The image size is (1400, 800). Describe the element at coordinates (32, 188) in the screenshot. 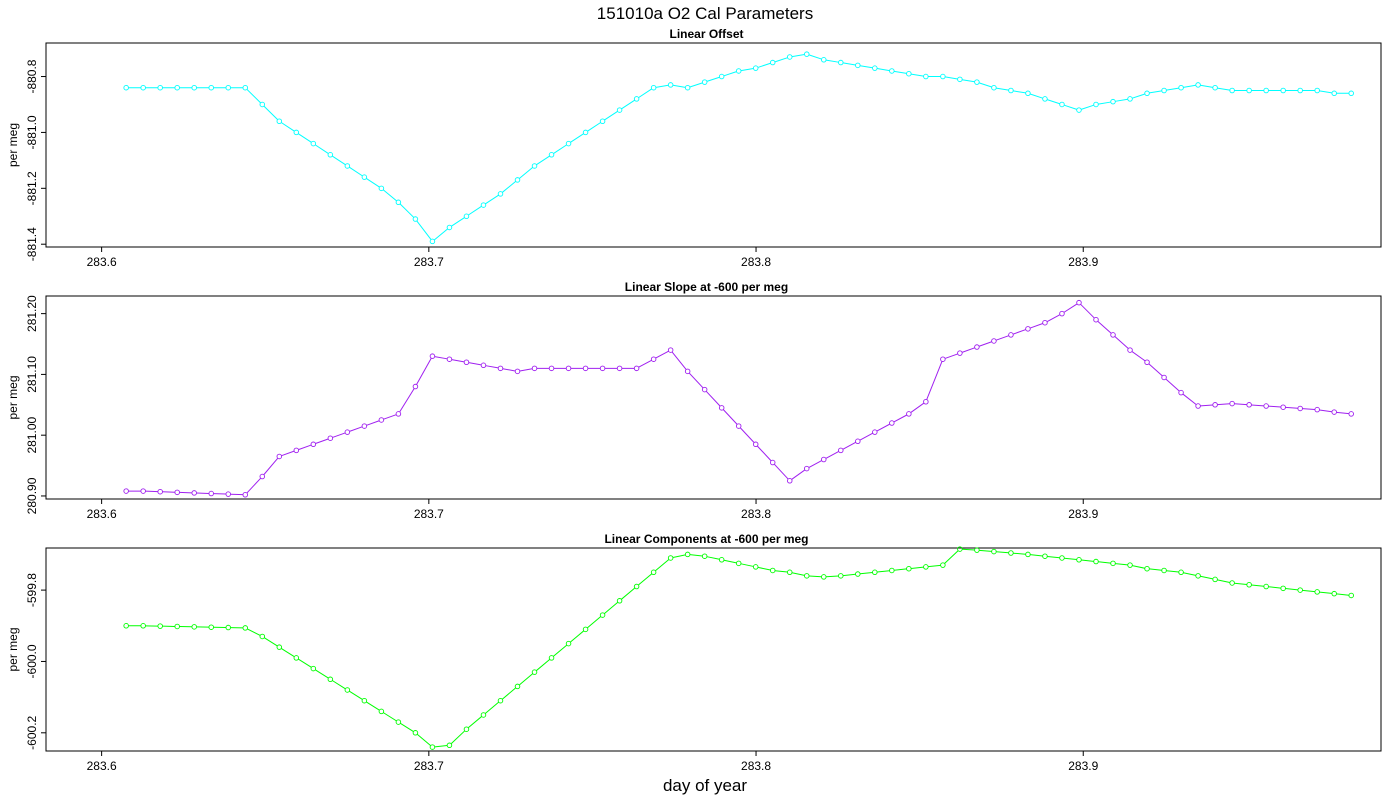

I see `linear-offset-y-tick-label: -881.2` at that location.